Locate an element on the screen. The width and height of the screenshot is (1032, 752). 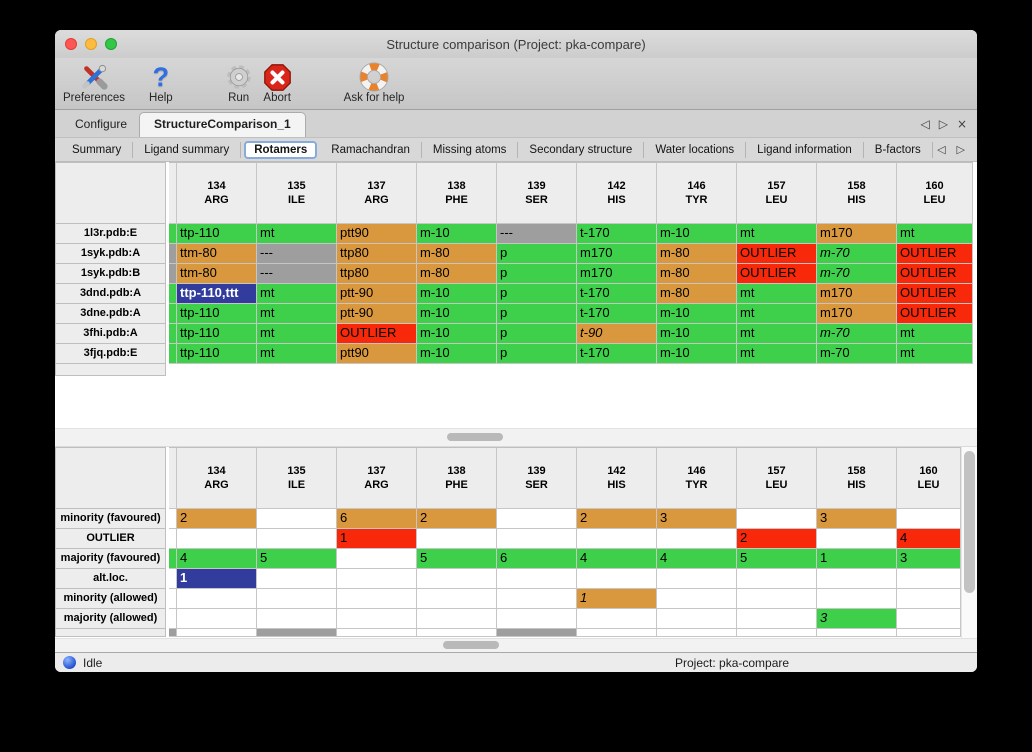
subtab-ligand-summary: Ligand summary is located at coordinates (187, 149).